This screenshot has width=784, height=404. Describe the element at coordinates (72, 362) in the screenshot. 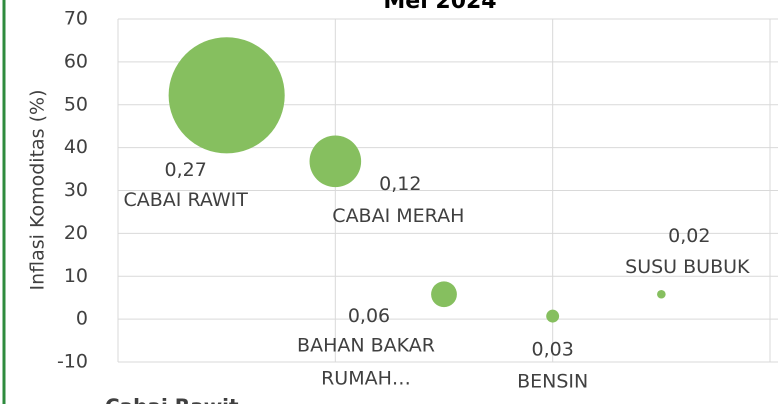

I see `y-tick-label: -10` at that location.